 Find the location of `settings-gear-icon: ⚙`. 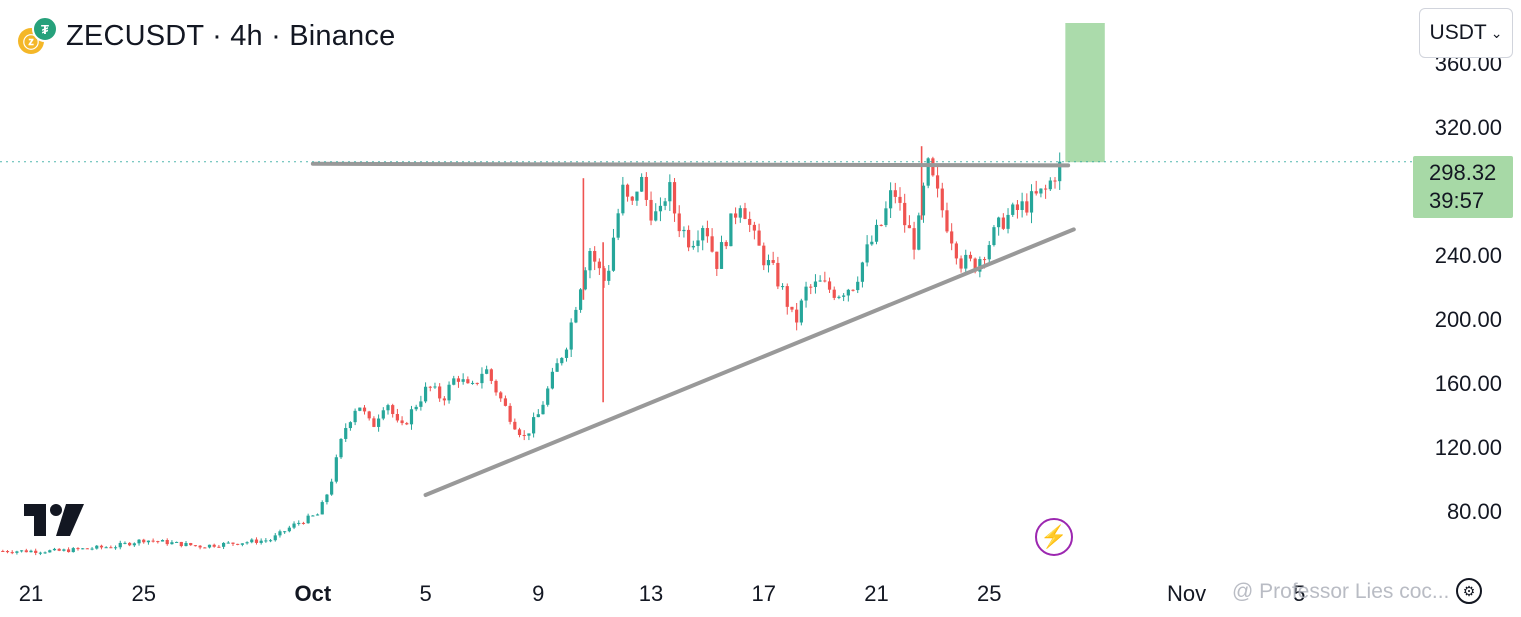

settings-gear-icon: ⚙ is located at coordinates (1469, 591).